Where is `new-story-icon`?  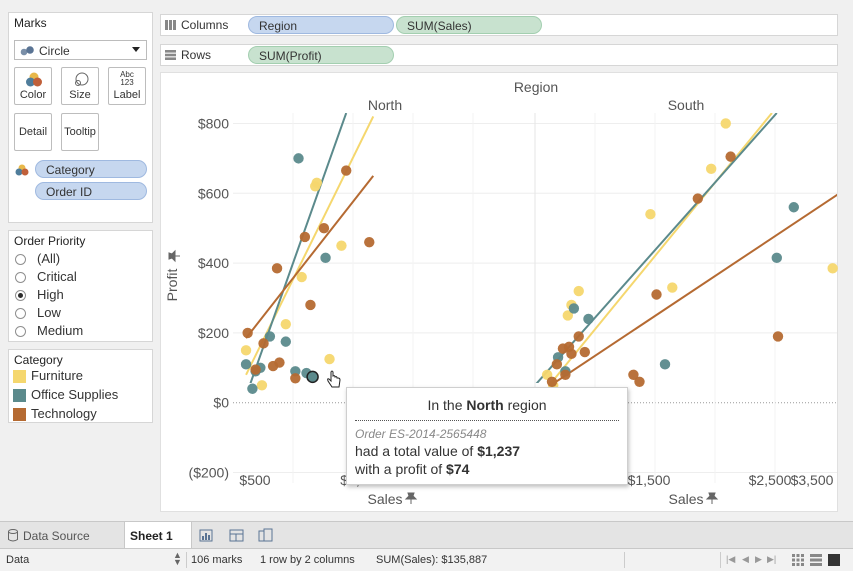
new-story-icon is located at coordinates (266, 535).